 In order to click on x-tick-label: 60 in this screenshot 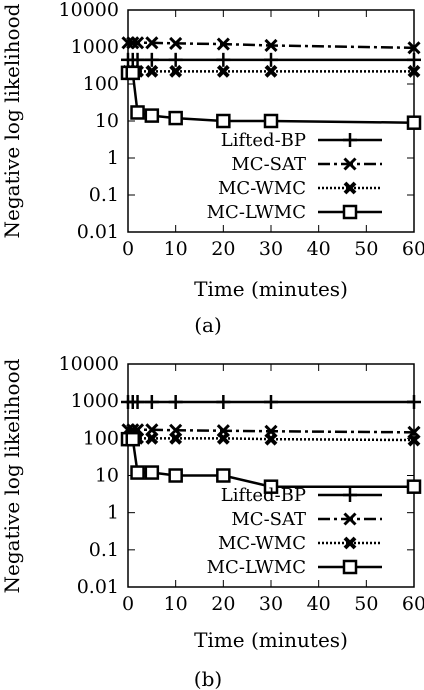, I will do `click(413, 604)`.